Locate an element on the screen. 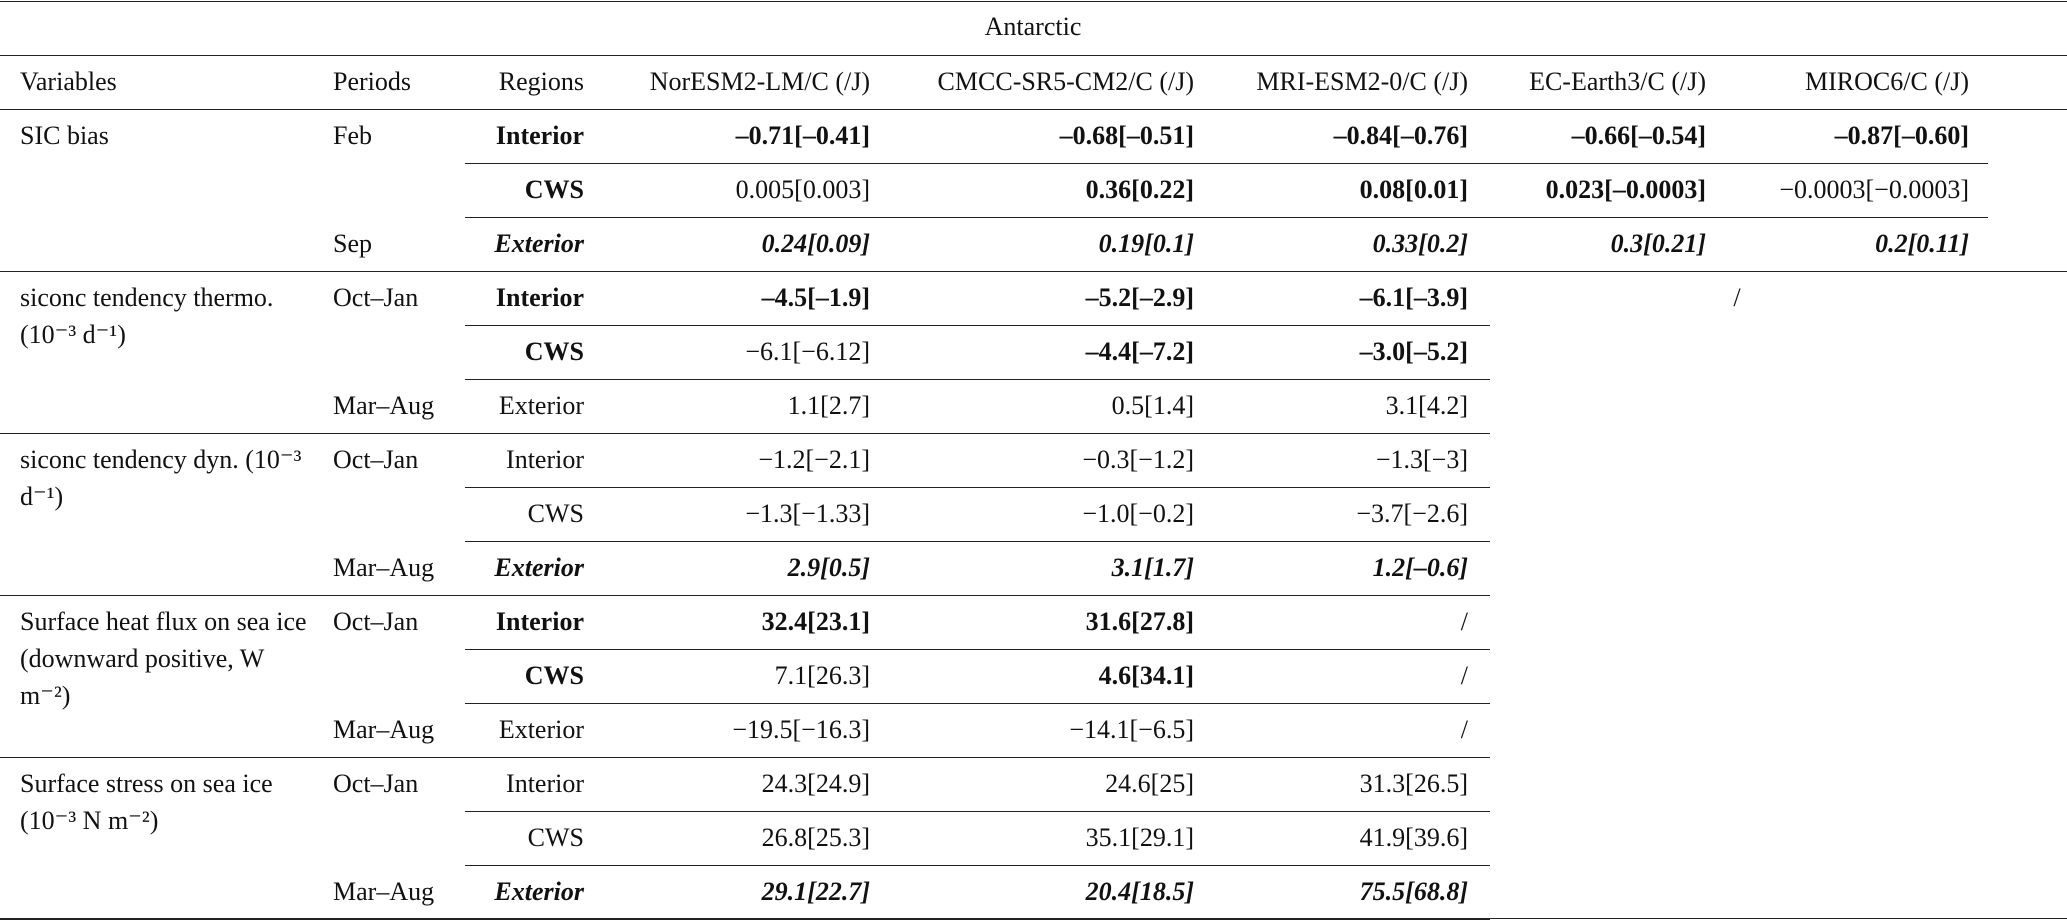 This screenshot has width=2067, height=923. table-cell: –0.87[–0.60] is located at coordinates (1901, 135).